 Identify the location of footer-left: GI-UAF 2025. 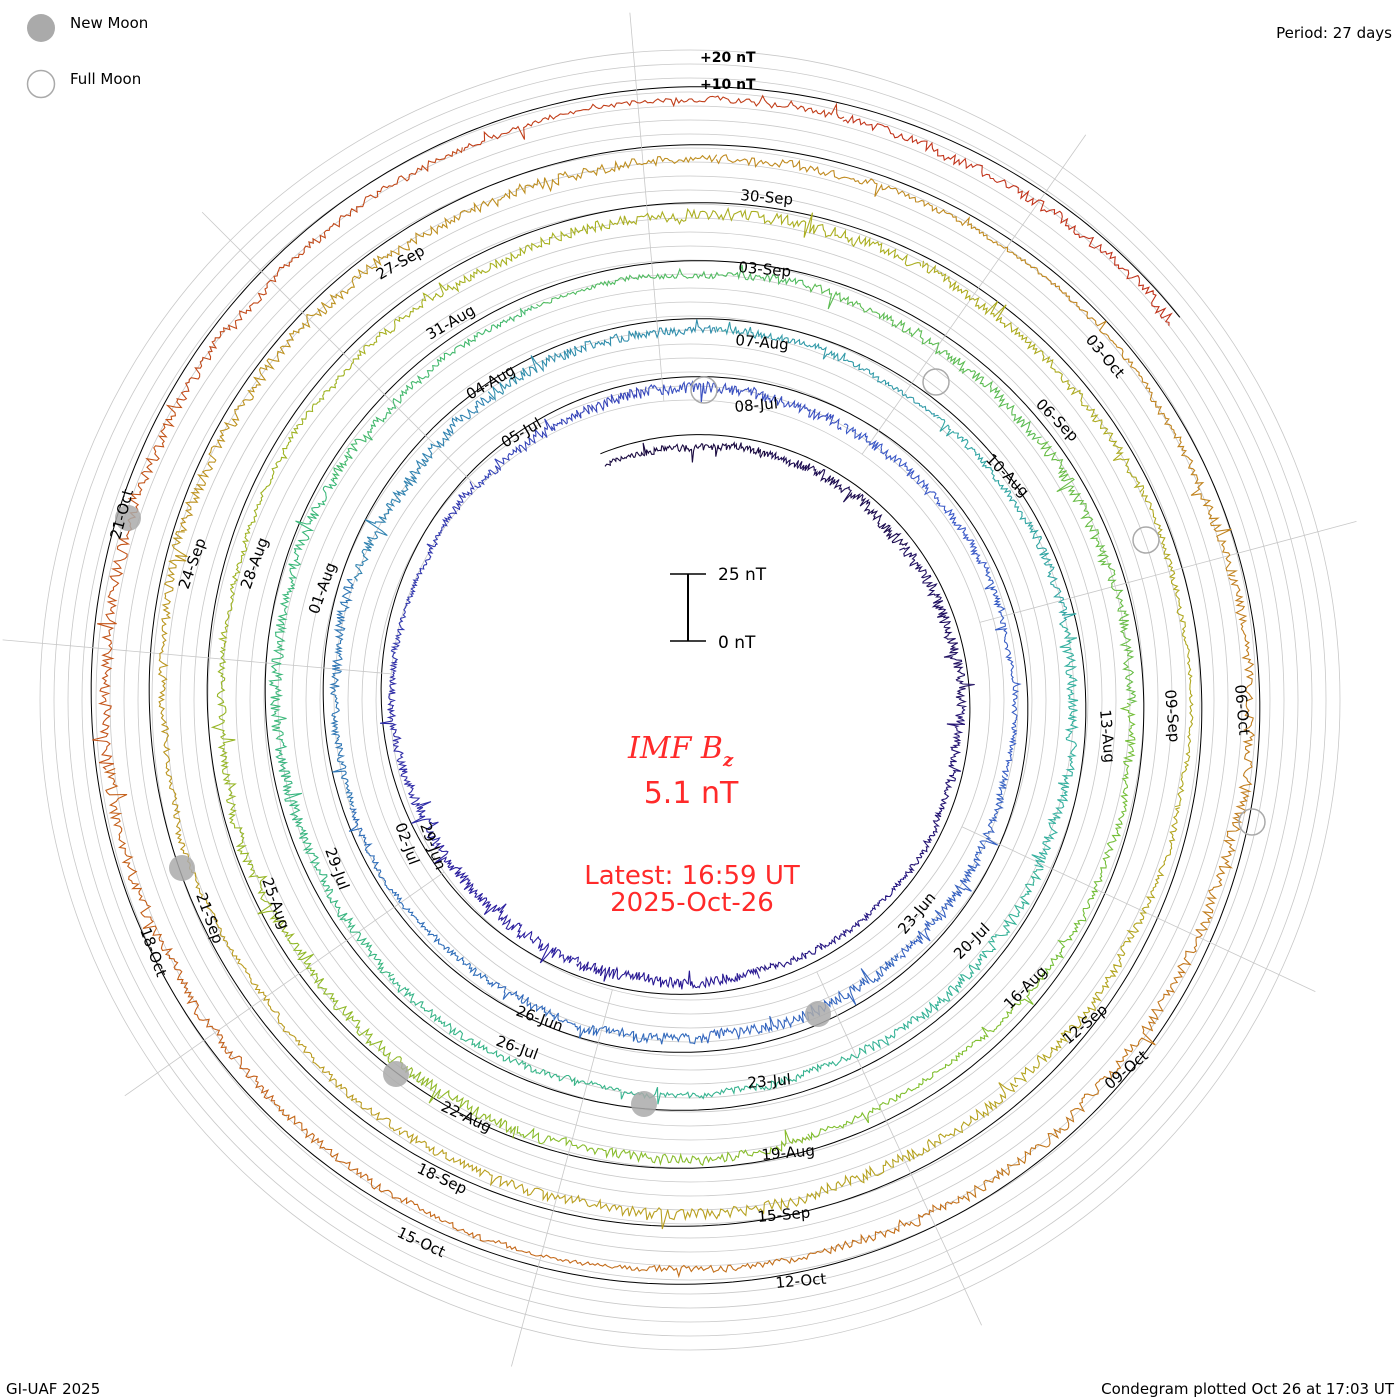
(53, 1389).